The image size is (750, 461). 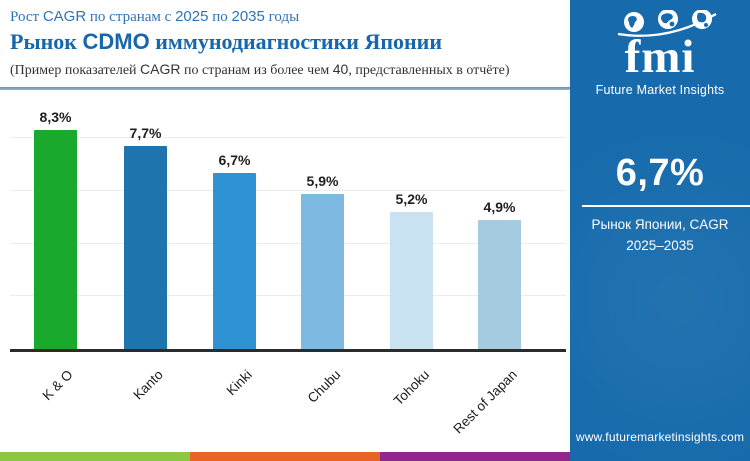 I want to click on x-axis-label: Tohoku, so click(x=411, y=388).